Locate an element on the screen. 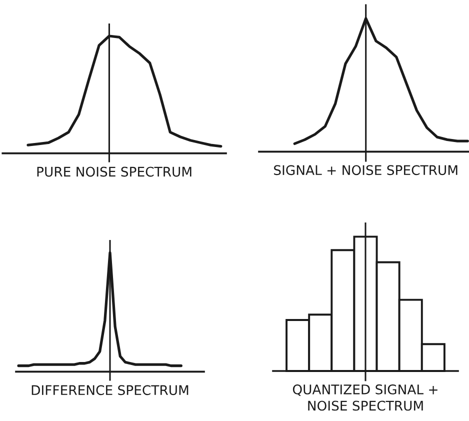 This screenshot has width=469, height=421. x-axis-title: SIGNAL + NOISE SPECTRUM is located at coordinates (366, 170).